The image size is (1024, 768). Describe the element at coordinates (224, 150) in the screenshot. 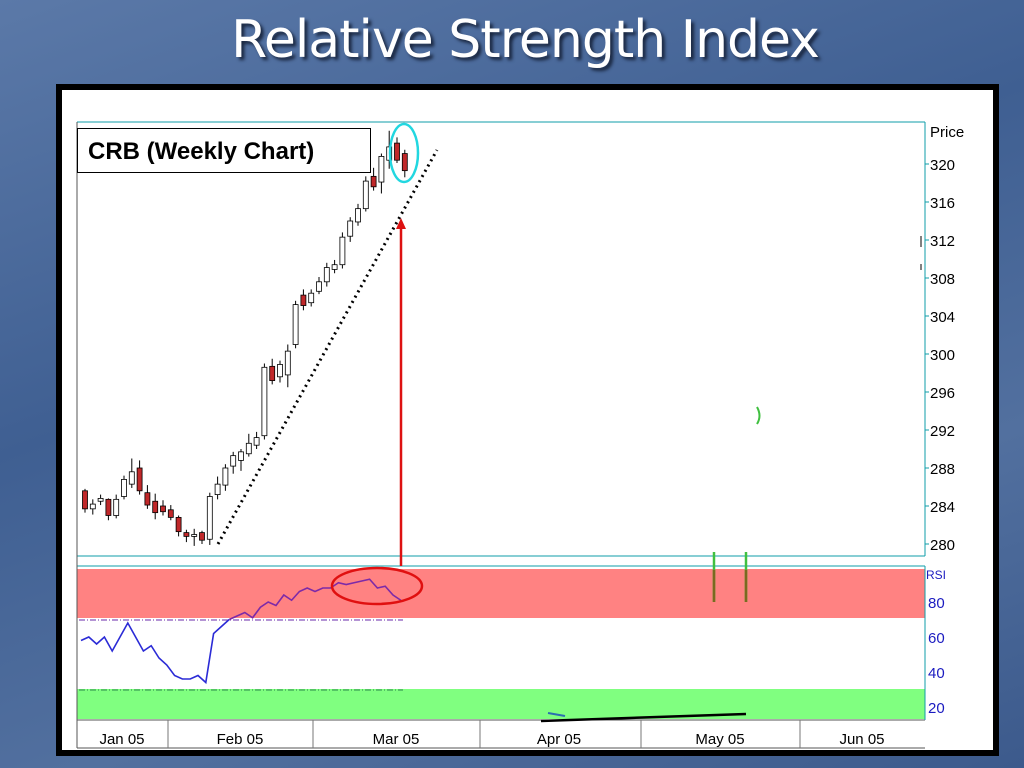

I see `chart-label: CRB (Weekly Chart)` at that location.